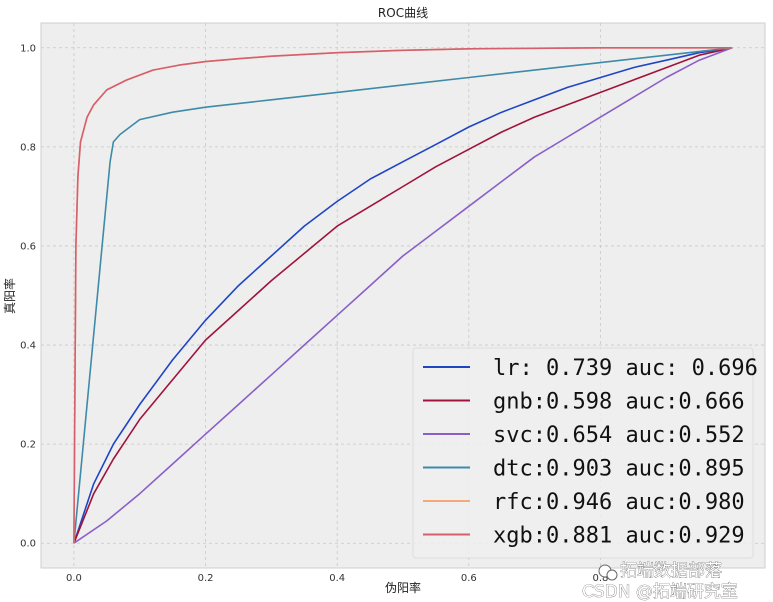  Describe the element at coordinates (74, 578) in the screenshot. I see `x-tick-label: 0.0` at that location.